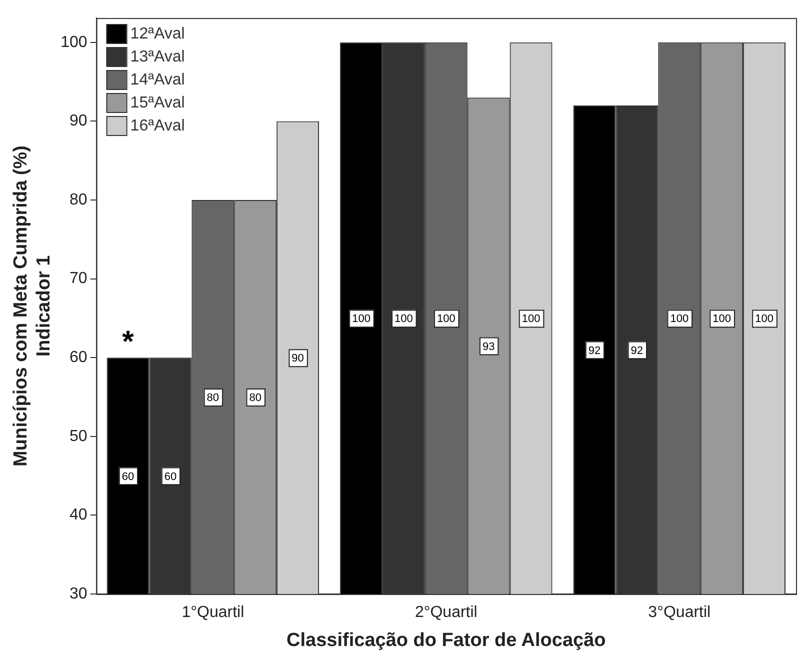 Image resolution: width=809 pixels, height=662 pixels. I want to click on legend-label: 12ªAval, so click(157, 33).